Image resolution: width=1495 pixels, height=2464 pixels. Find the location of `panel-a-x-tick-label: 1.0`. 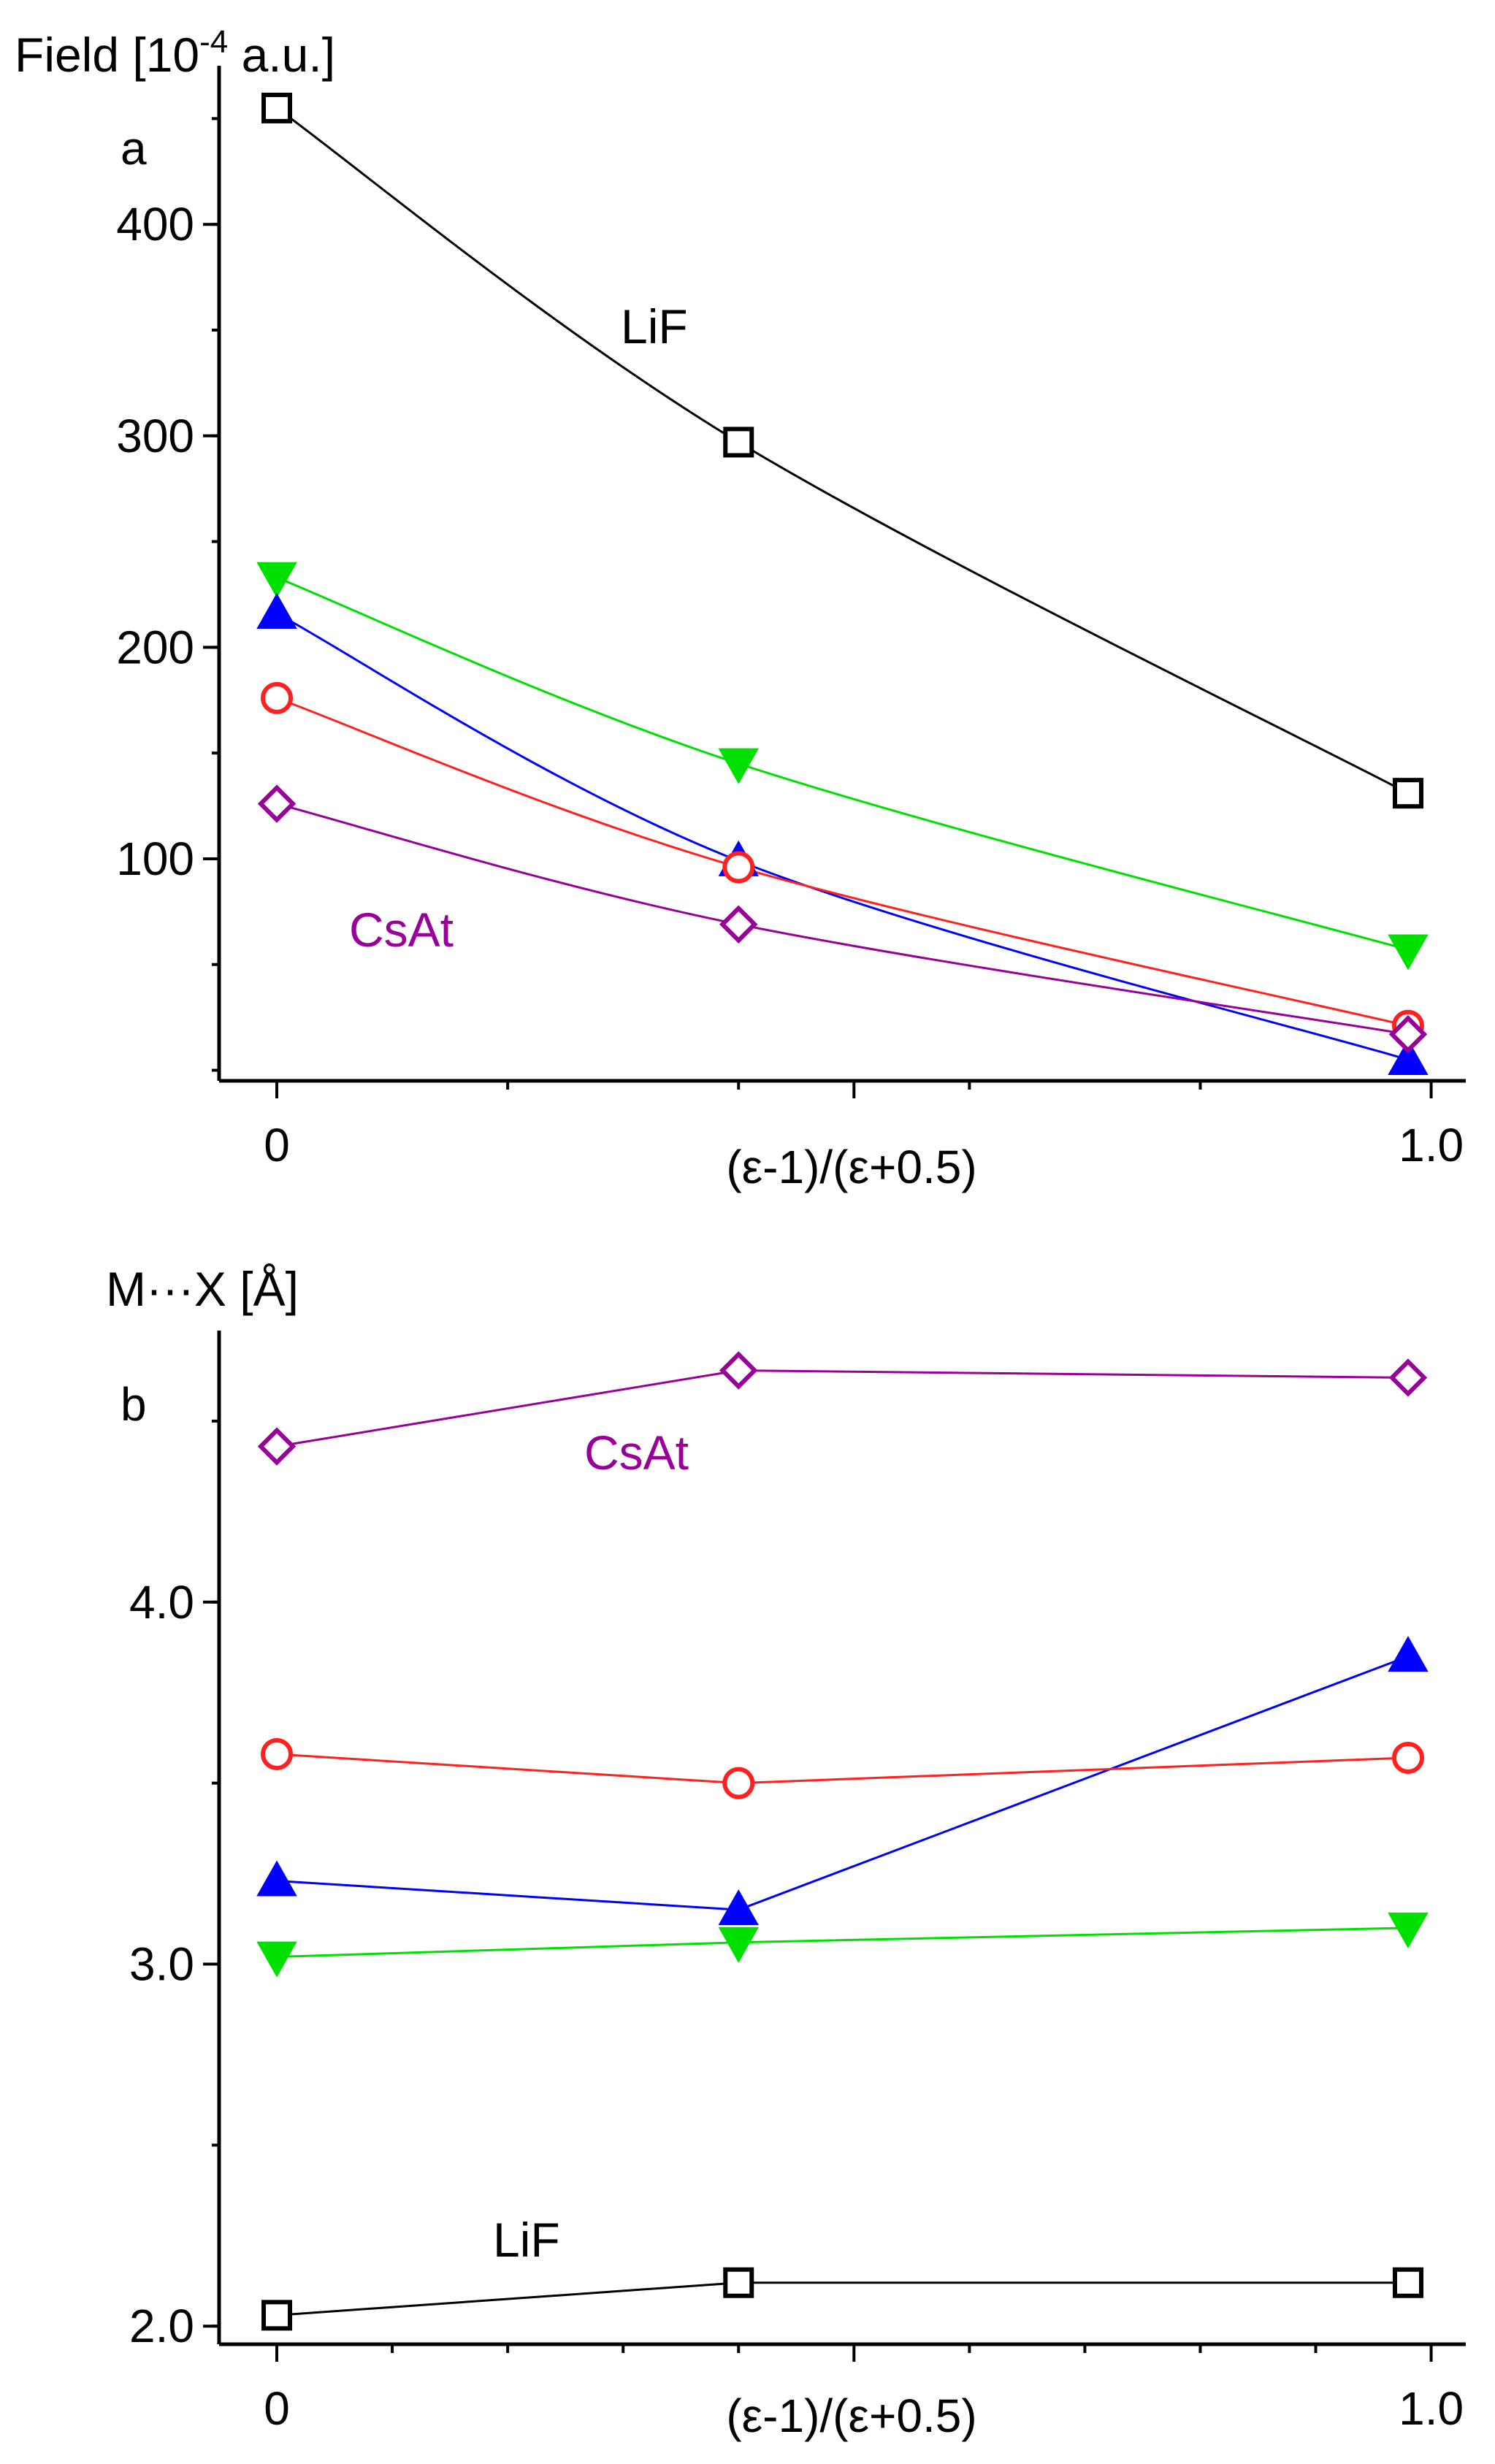

panel-a-x-tick-label: 1.0 is located at coordinates (1431, 1145).